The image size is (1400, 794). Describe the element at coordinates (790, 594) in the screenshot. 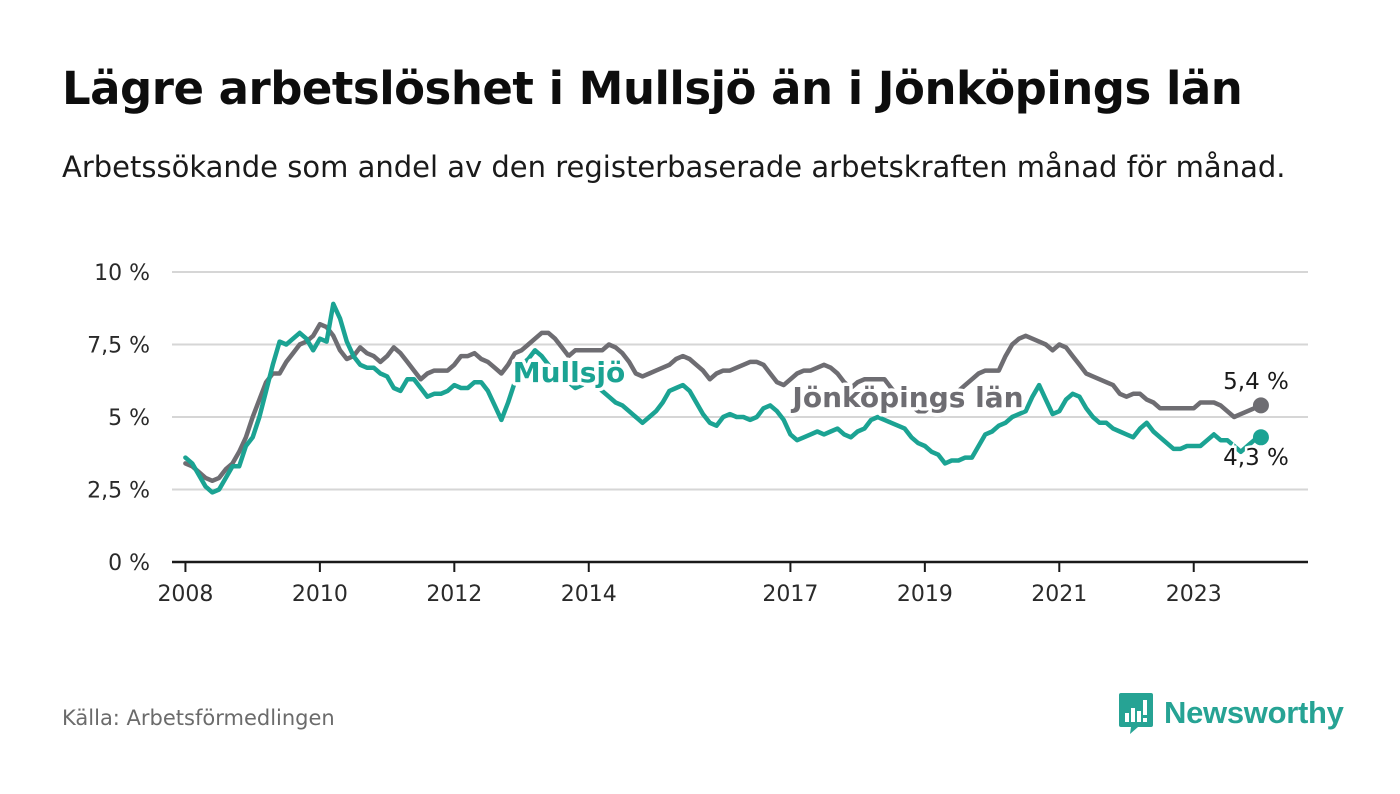

I see `x-tick-label: 2017` at that location.